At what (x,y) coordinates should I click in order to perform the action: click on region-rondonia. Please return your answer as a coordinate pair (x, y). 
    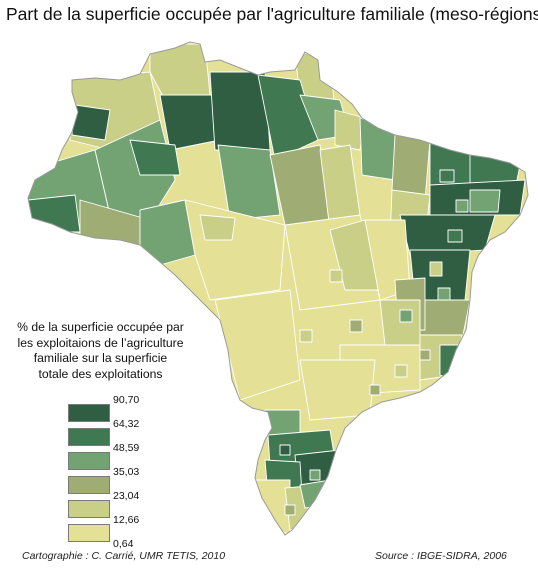
    Looking at the image, I should click on (167, 232).